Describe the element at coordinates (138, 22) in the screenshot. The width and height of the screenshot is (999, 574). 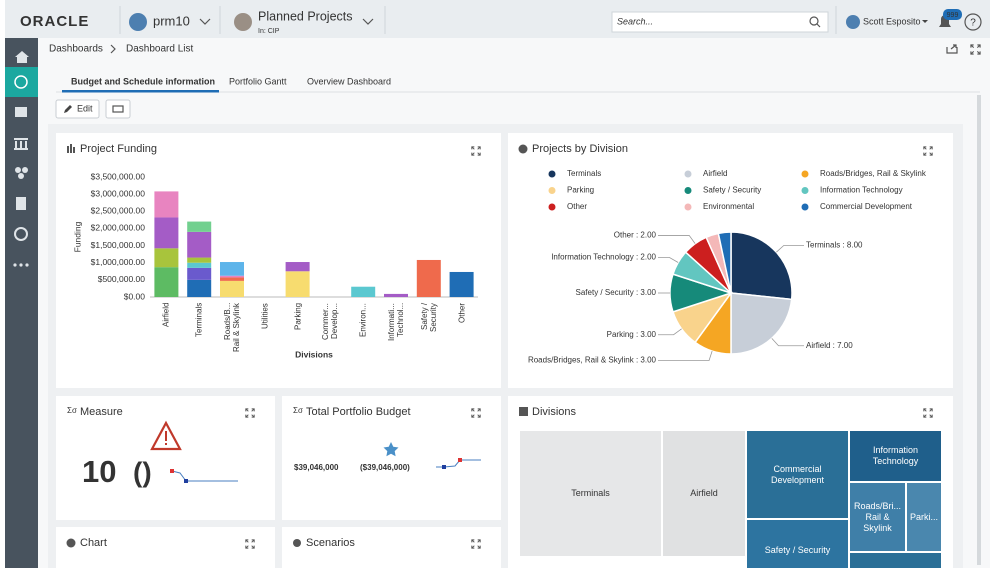
I see `workspace-icon` at that location.